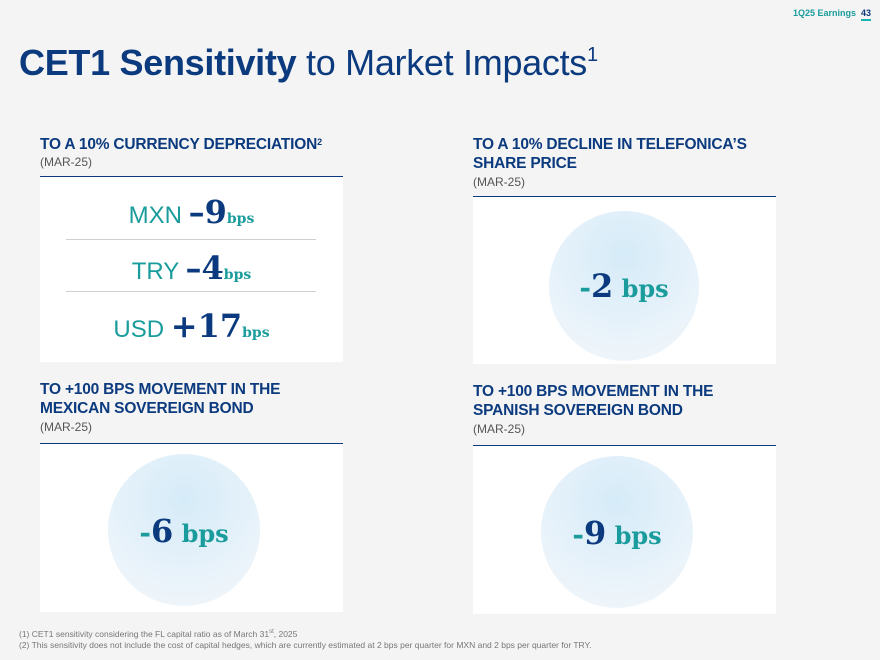 The width and height of the screenshot is (880, 660). Describe the element at coordinates (499, 182) in the screenshot. I see `telefonica-subtitle: (MAR-25)` at that location.